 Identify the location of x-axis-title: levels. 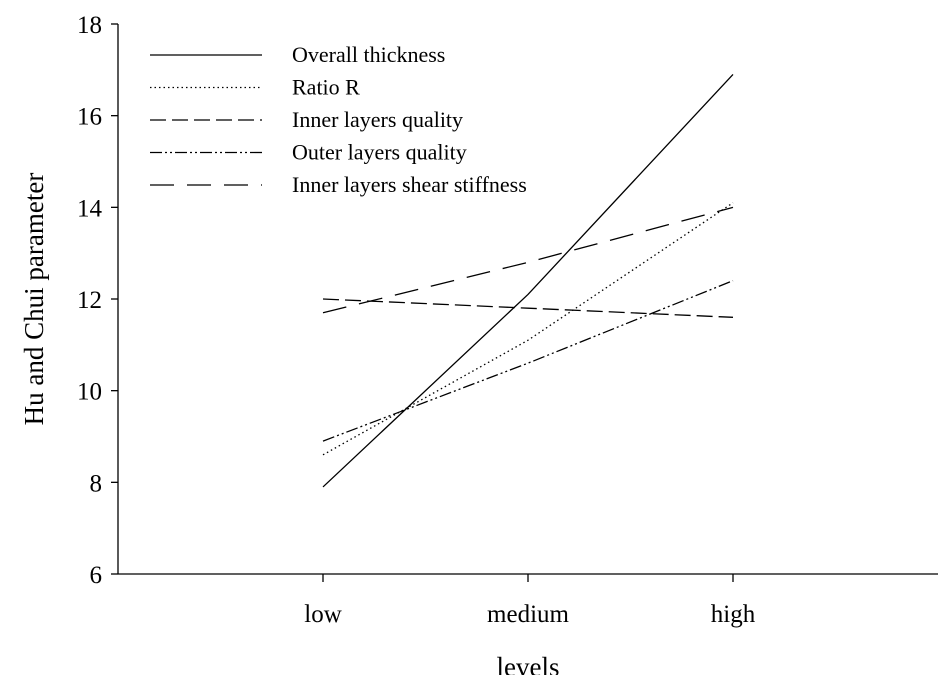
(528, 663).